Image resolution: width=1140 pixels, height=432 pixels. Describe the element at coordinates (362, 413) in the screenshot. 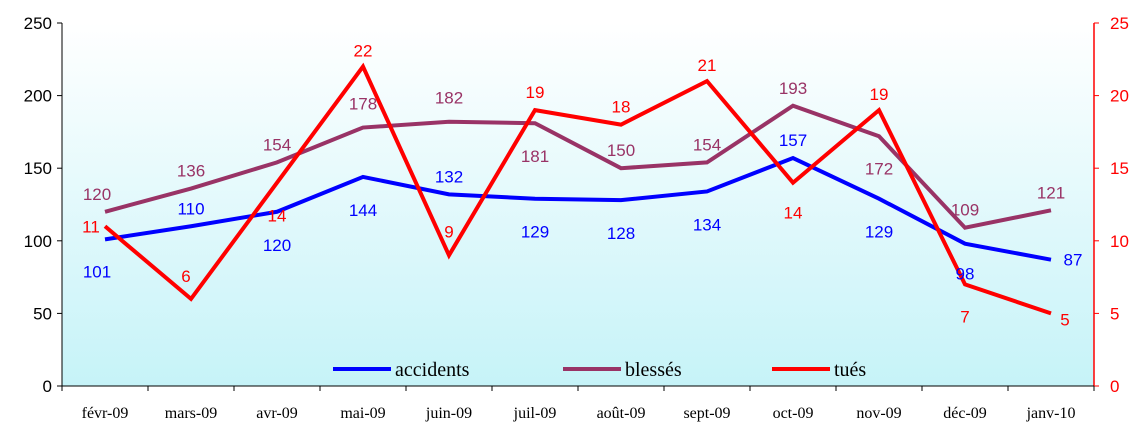

I see `x-tick-label: mai-09` at that location.